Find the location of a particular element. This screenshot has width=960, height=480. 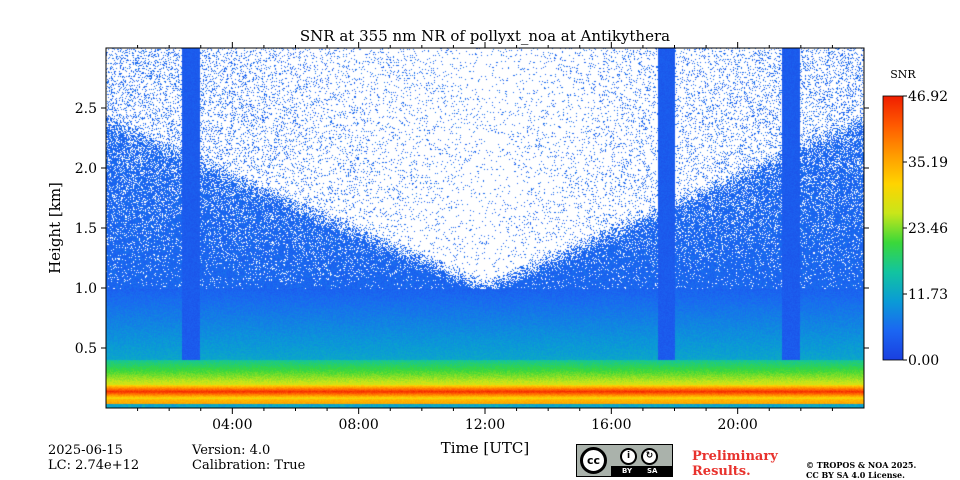

cc-badge-band: BY SA is located at coordinates (641, 471).